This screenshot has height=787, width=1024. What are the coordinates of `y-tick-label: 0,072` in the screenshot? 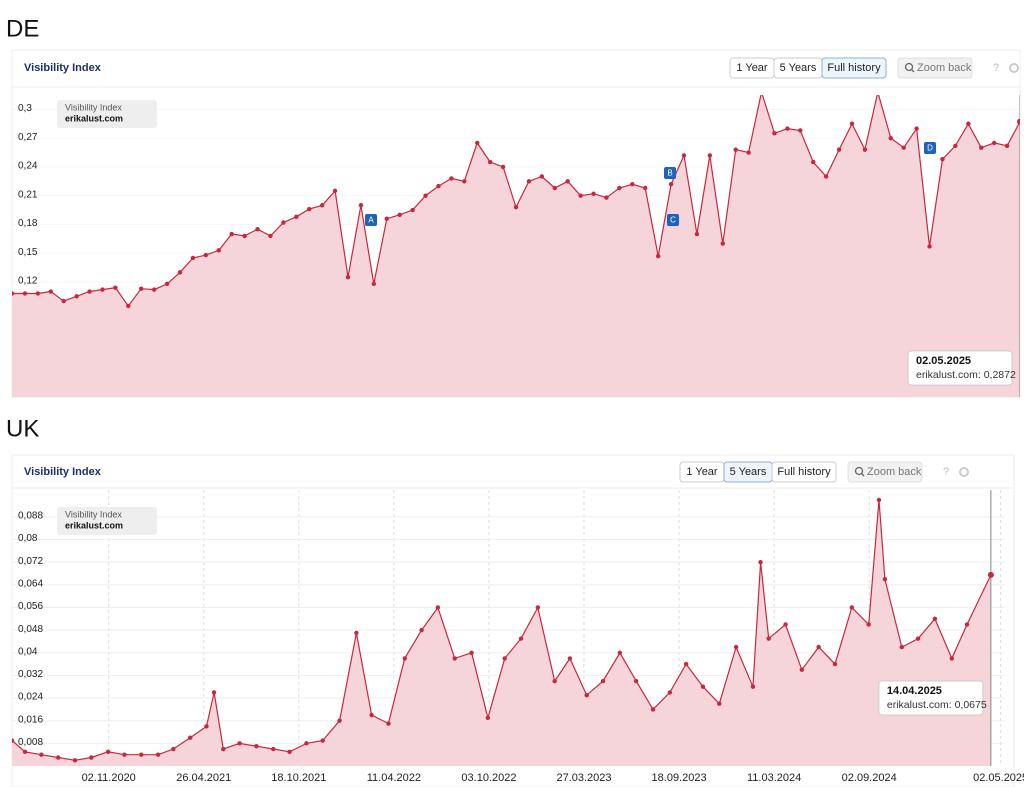 It's located at (30, 561).